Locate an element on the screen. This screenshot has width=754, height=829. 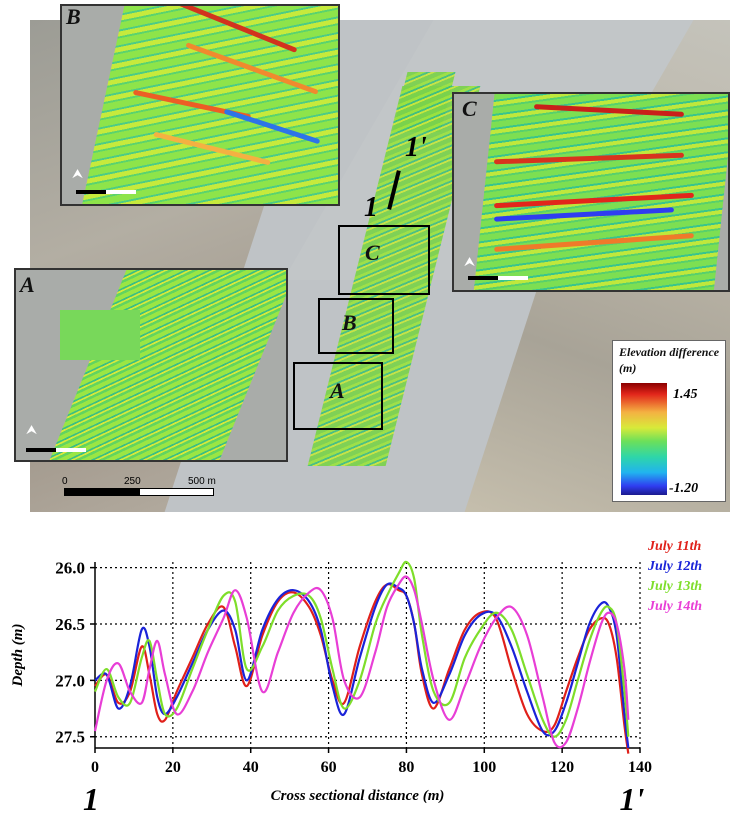
inset-C-label: C is located at coordinates (469, 108).